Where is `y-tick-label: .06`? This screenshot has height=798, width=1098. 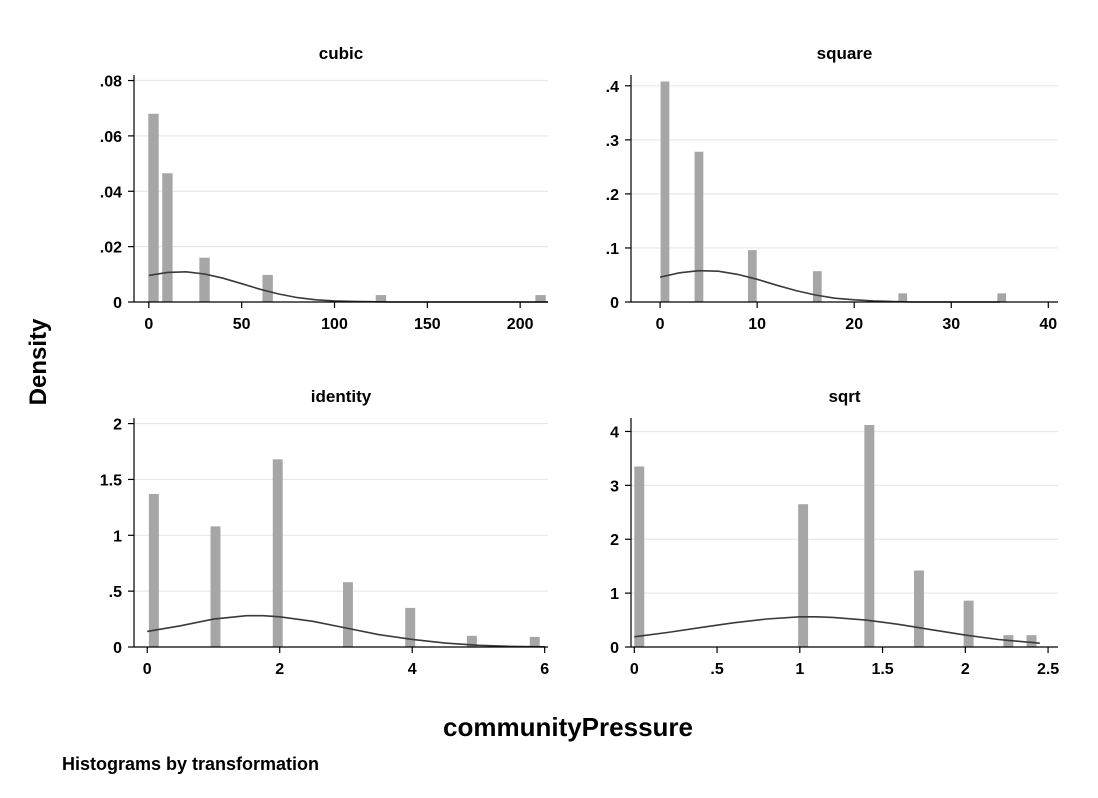
y-tick-label: .06 is located at coordinates (111, 137).